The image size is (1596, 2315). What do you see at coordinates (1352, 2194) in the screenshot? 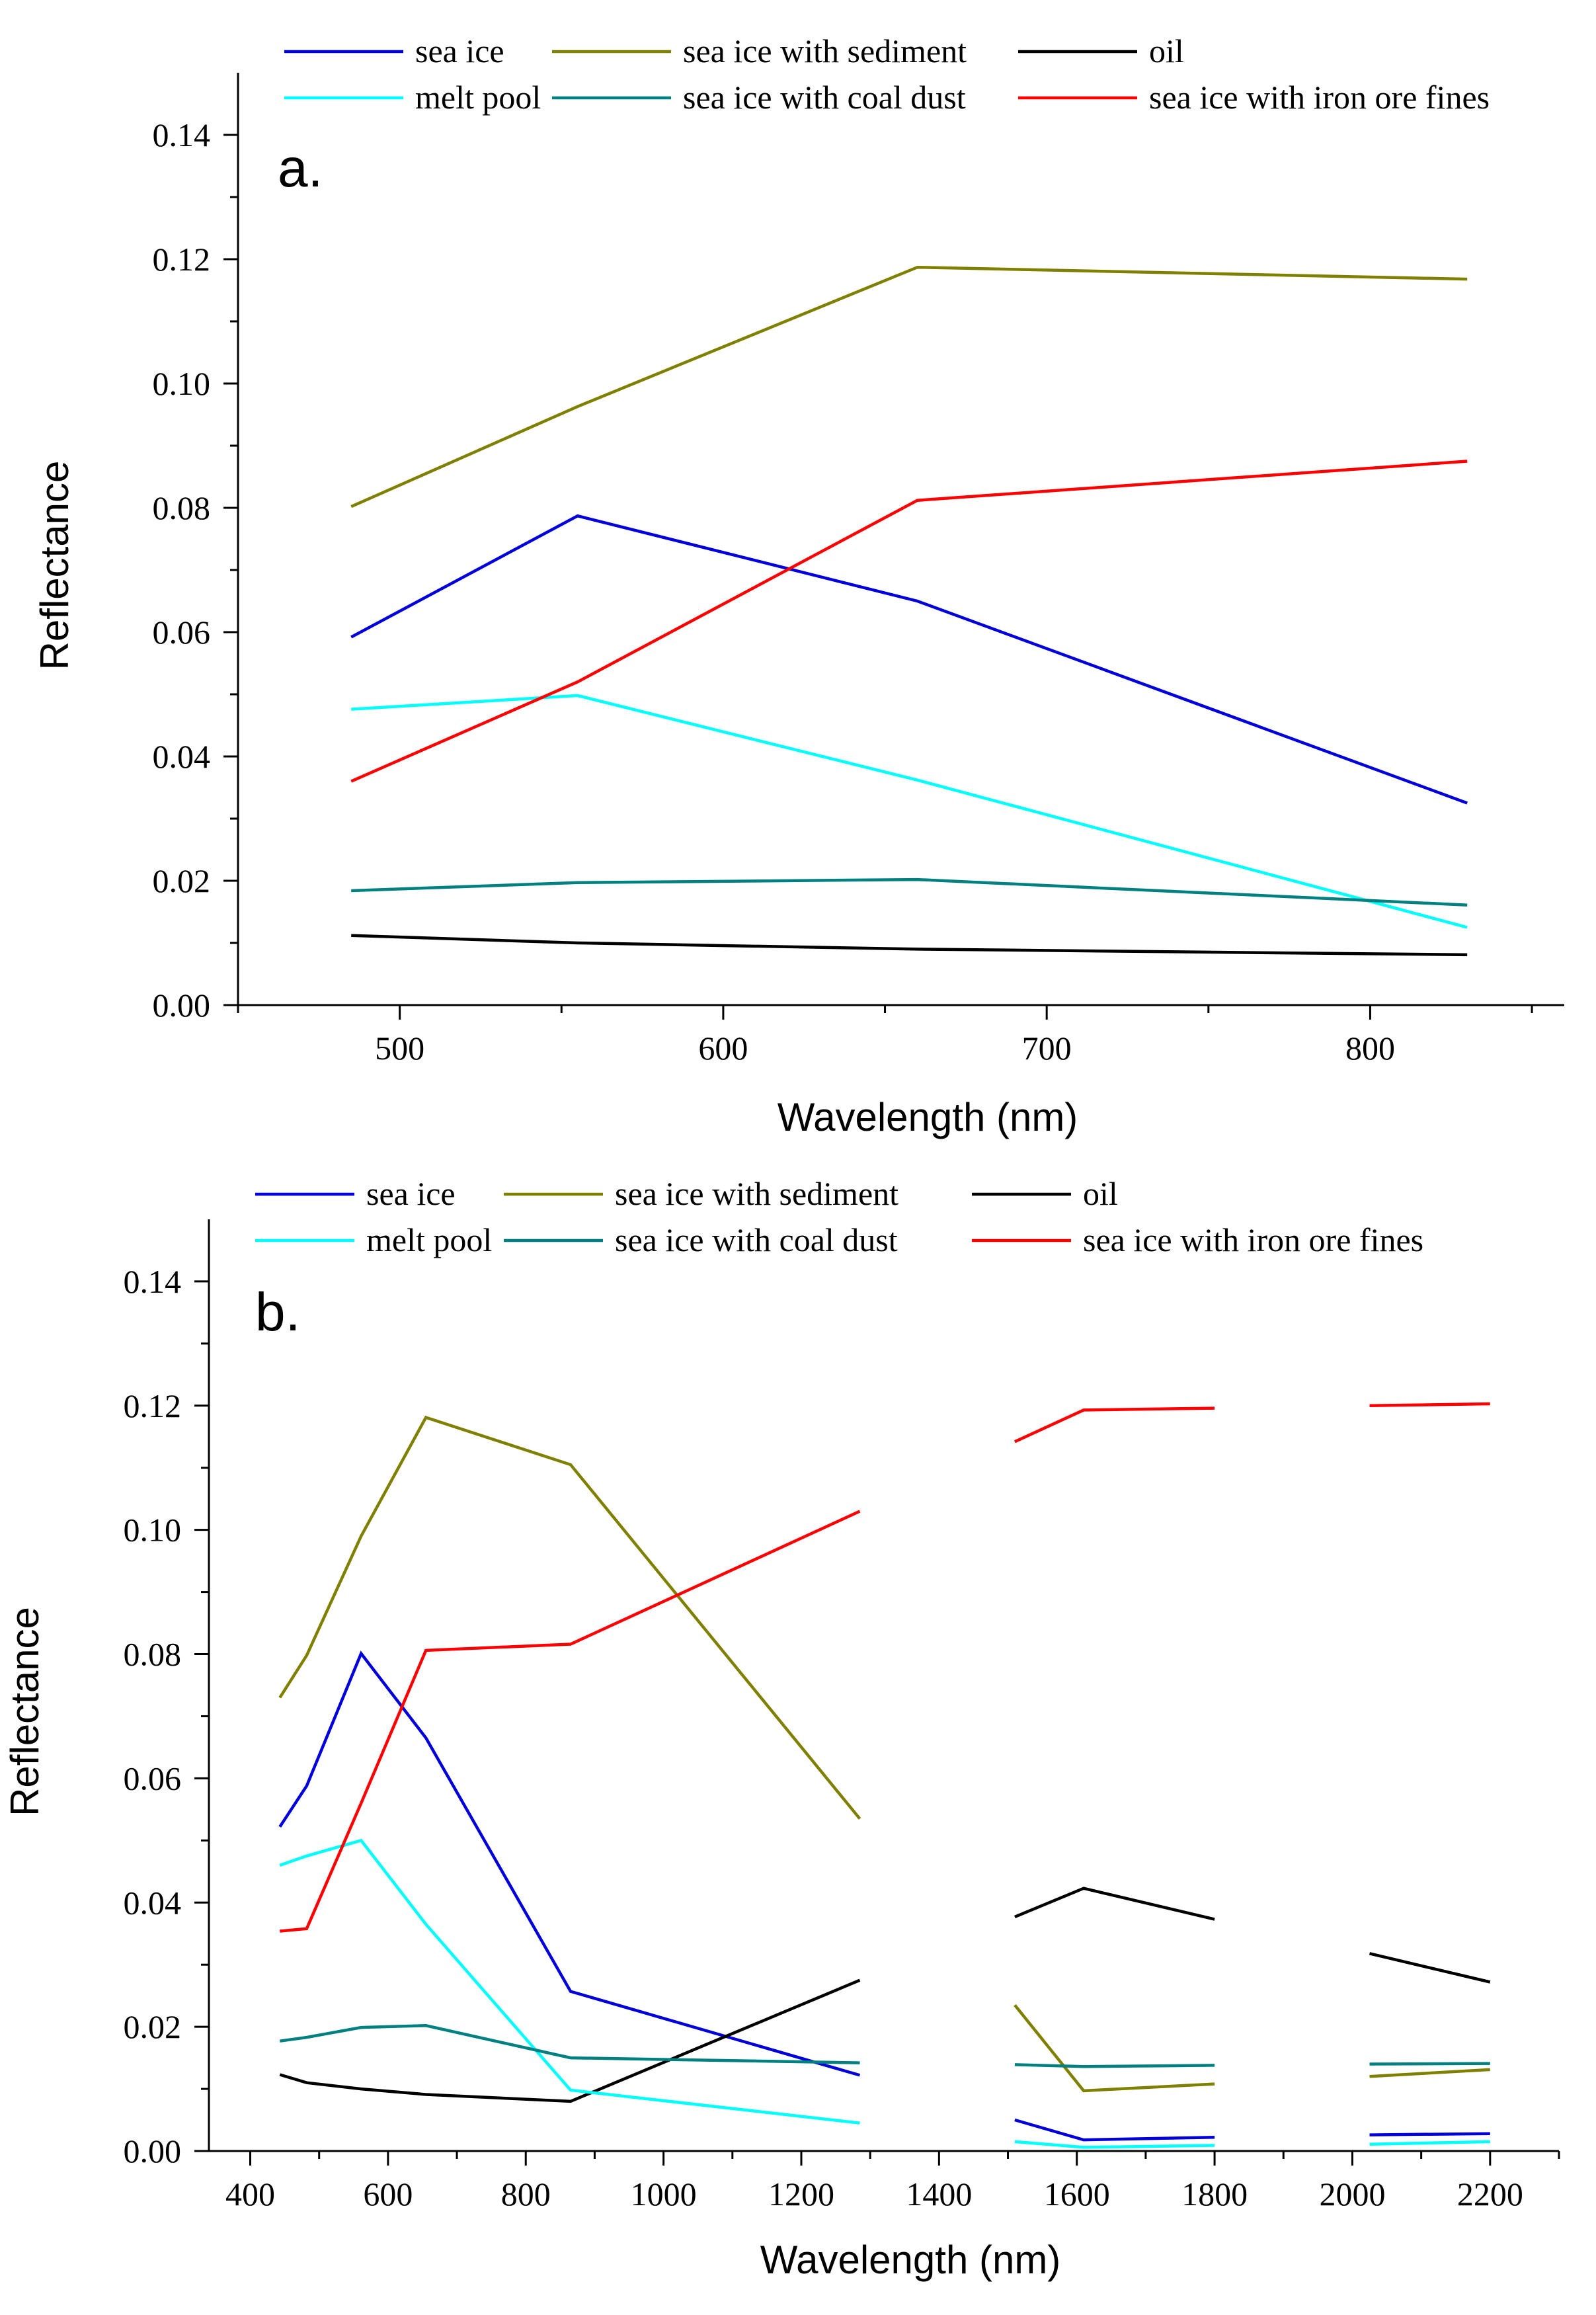
I see `x-tick-label: 2000` at bounding box center [1352, 2194].